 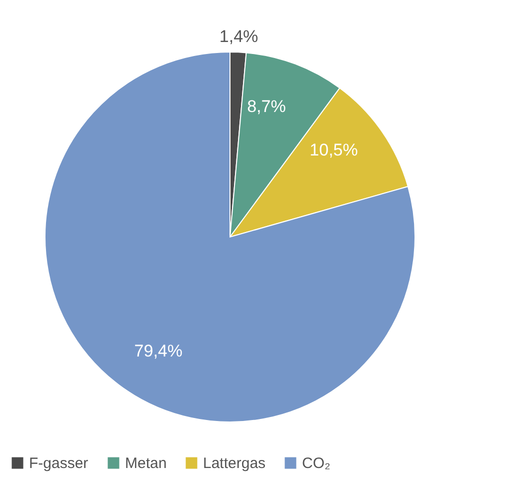 What do you see at coordinates (146, 463) in the screenshot?
I see `legend-label: Metan` at bounding box center [146, 463].